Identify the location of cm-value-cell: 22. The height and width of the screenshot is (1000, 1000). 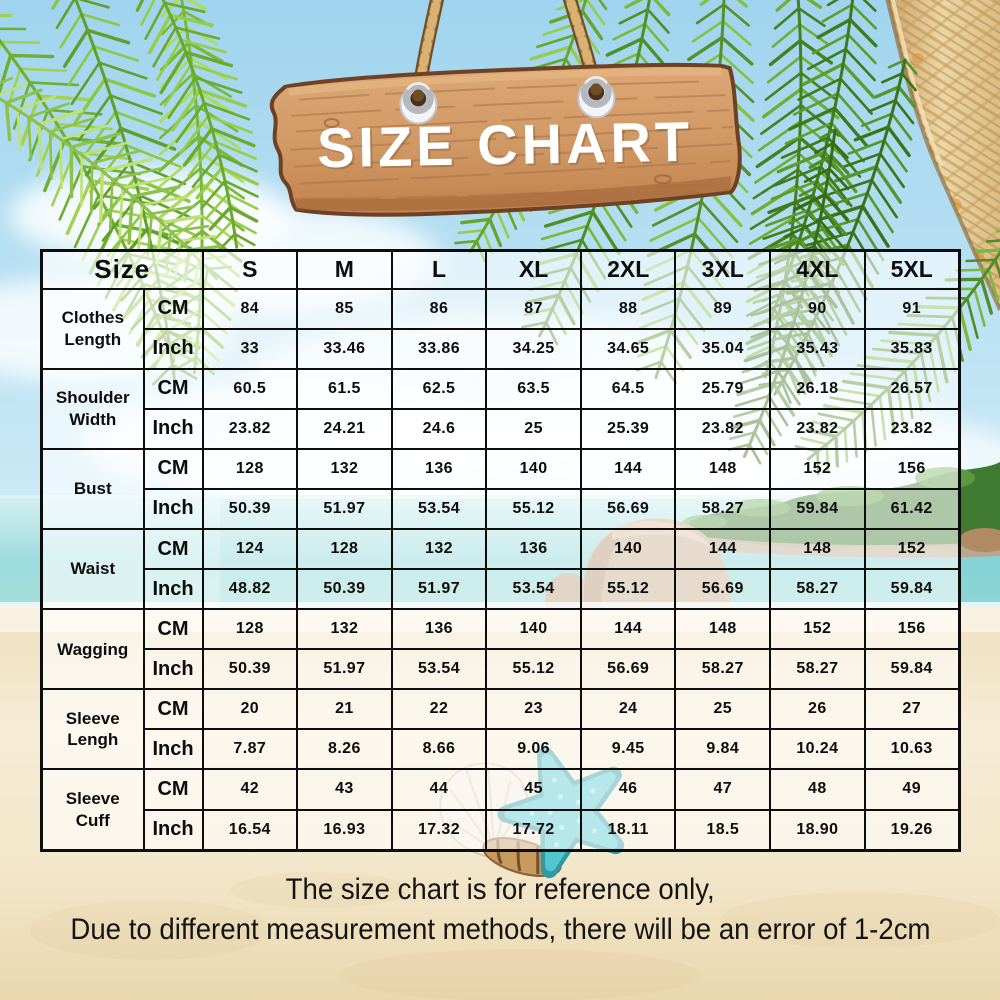
(439, 709).